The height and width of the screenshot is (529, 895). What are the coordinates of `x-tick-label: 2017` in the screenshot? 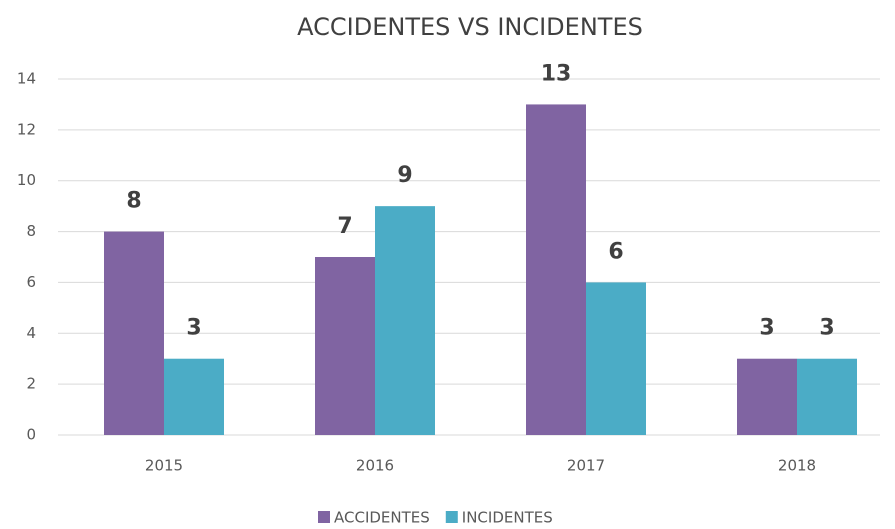 It's located at (586, 466).